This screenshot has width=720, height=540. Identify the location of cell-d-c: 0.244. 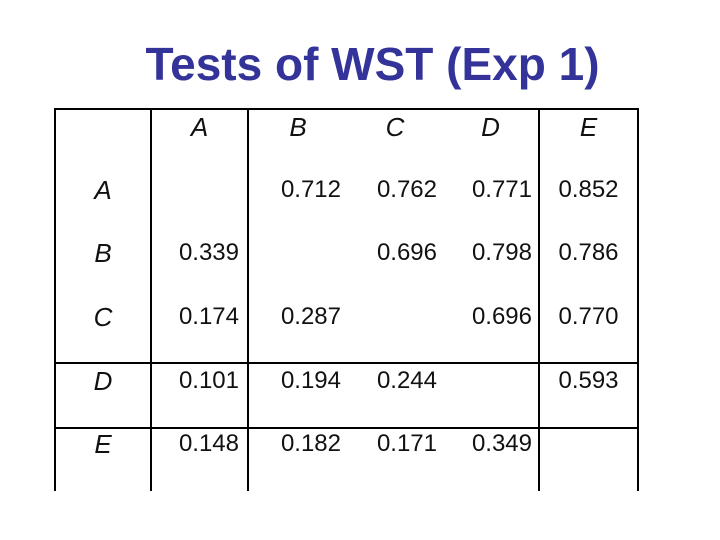
(395, 394).